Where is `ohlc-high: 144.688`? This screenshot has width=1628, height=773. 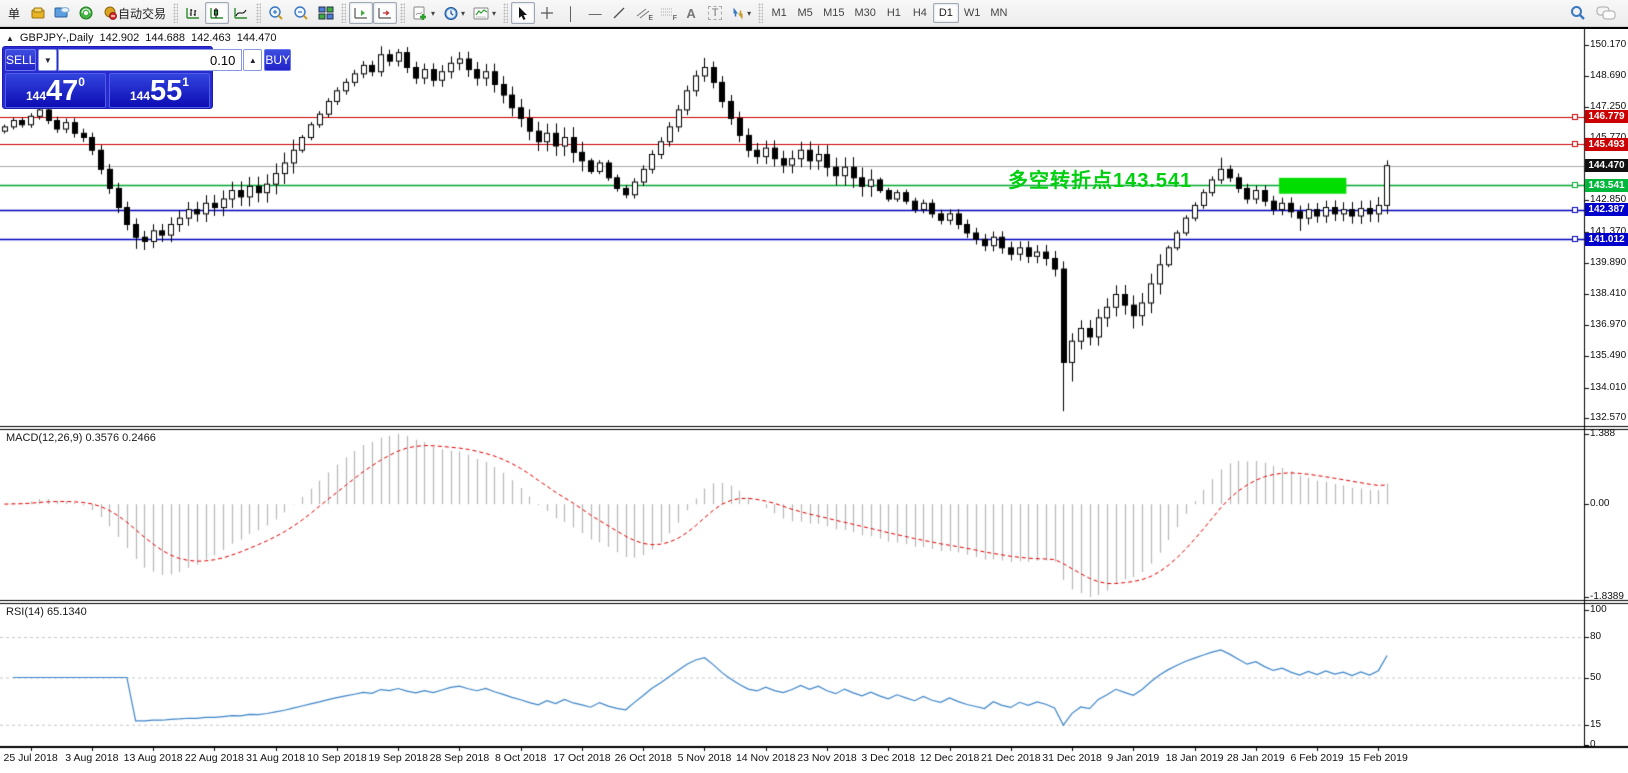
ohlc-high: 144.688 is located at coordinates (165, 38).